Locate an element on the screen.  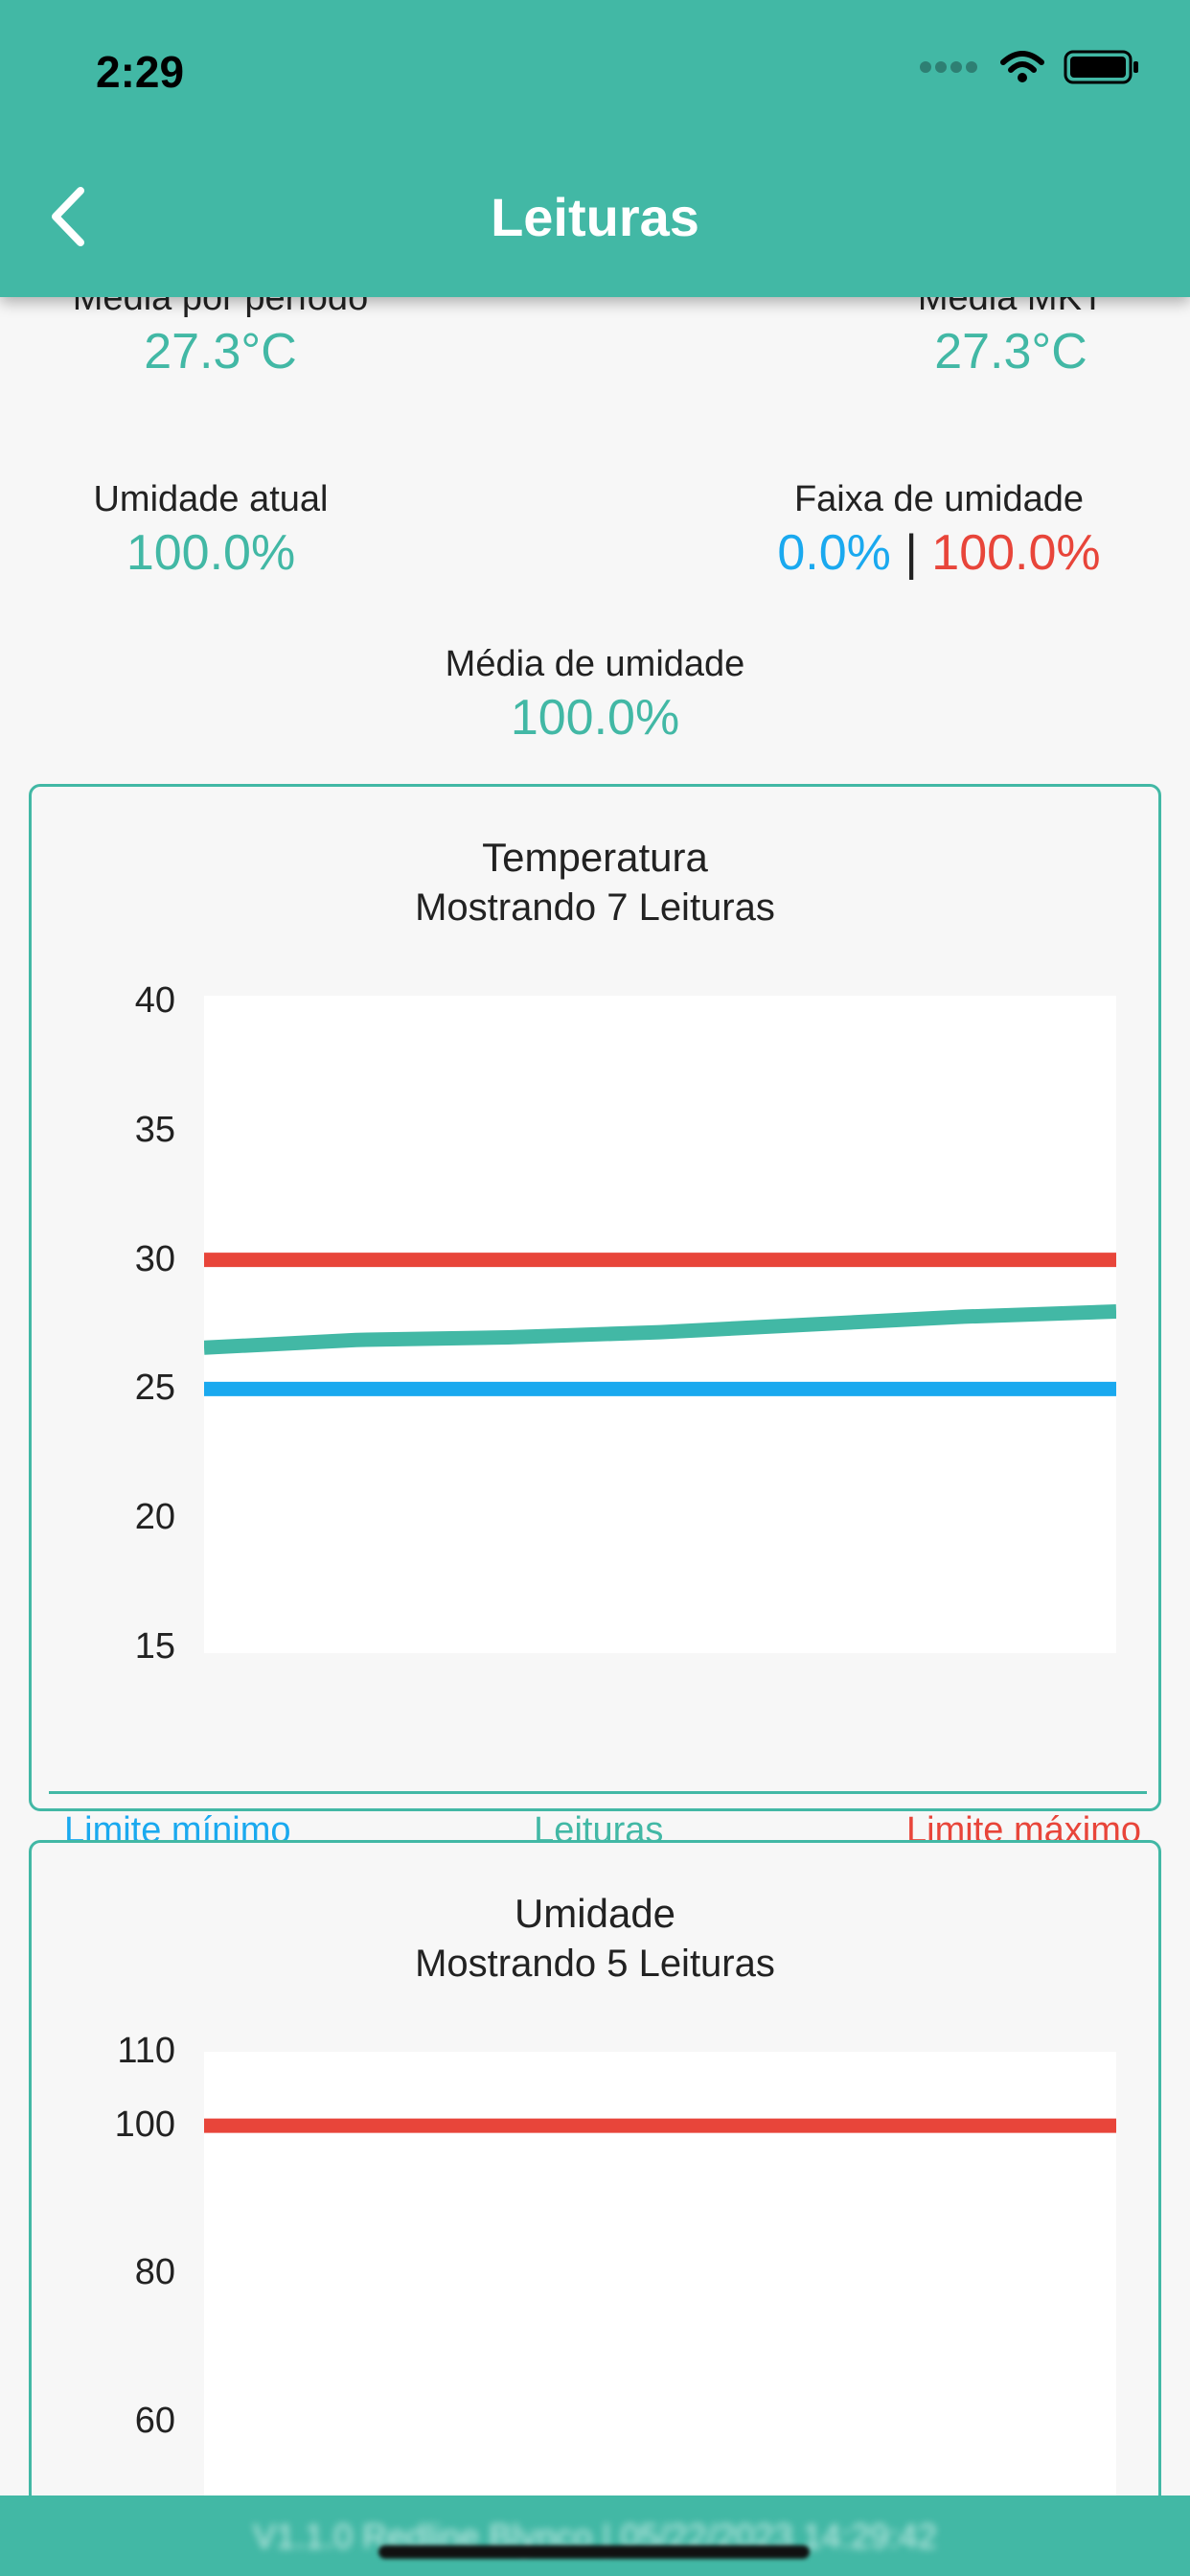
period-average-value: 27.3°C is located at coordinates (221, 352).